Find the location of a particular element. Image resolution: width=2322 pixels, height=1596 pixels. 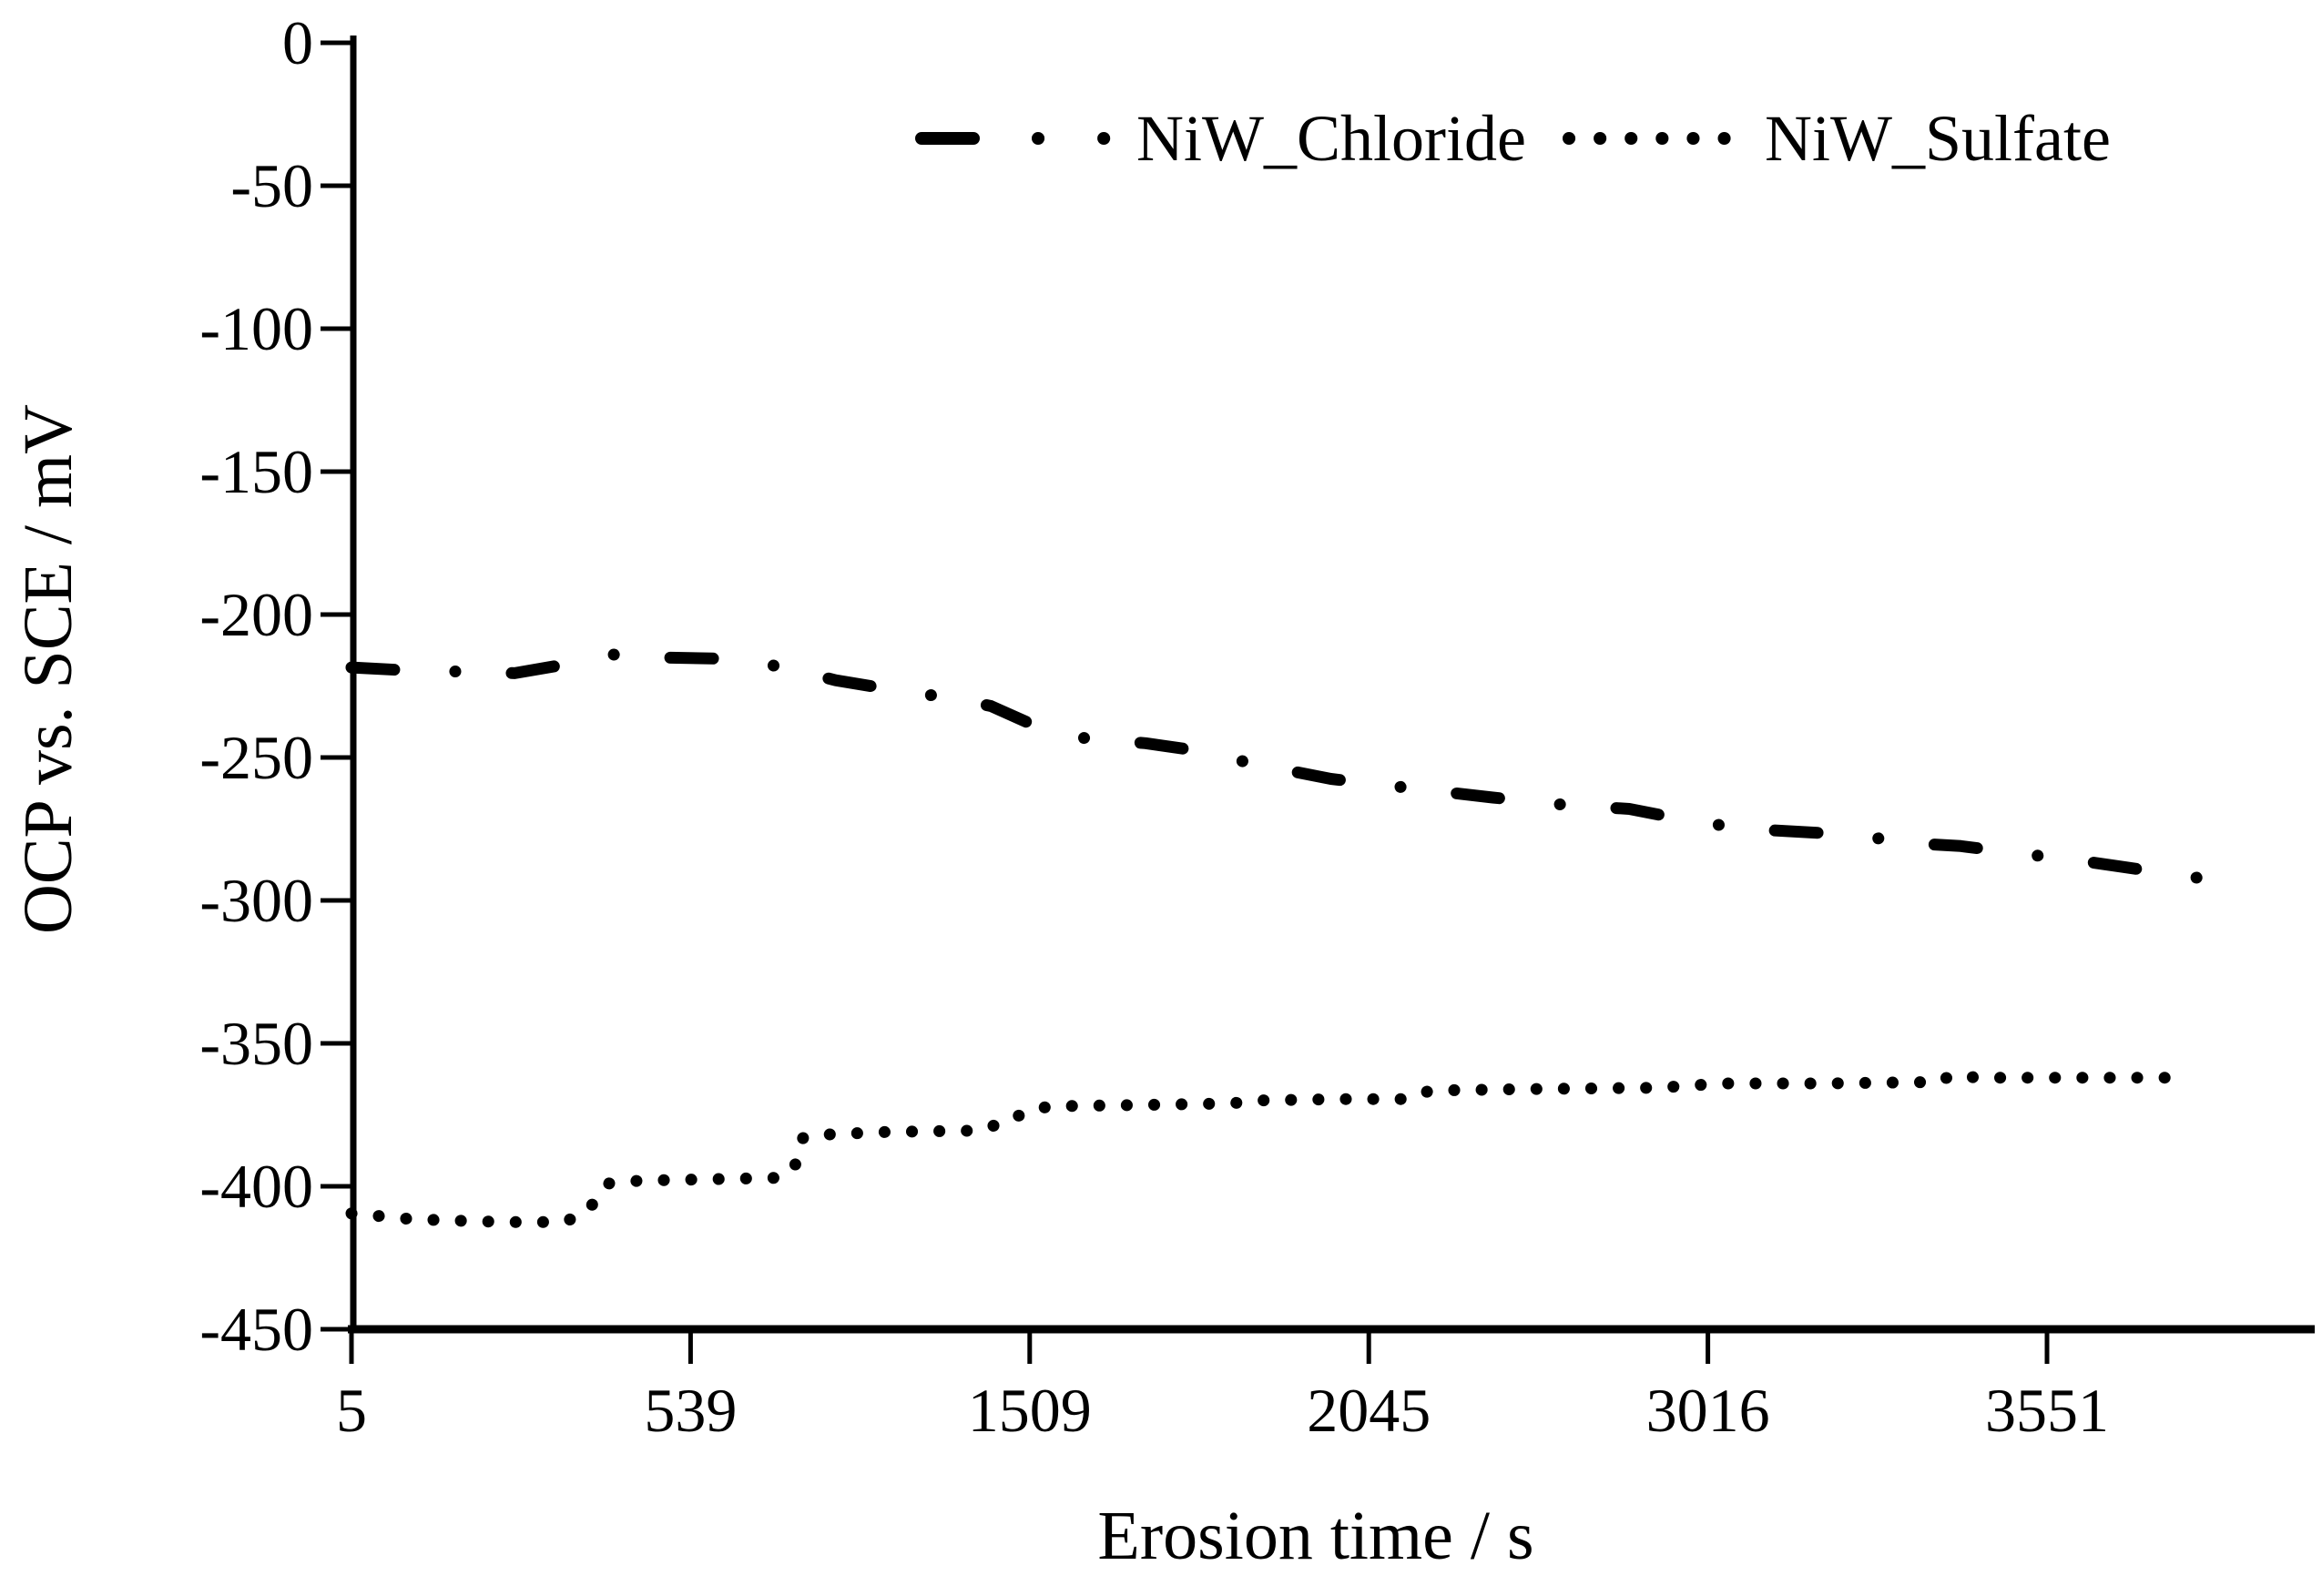

x-tick-label: 2045 is located at coordinates (1369, 1410).